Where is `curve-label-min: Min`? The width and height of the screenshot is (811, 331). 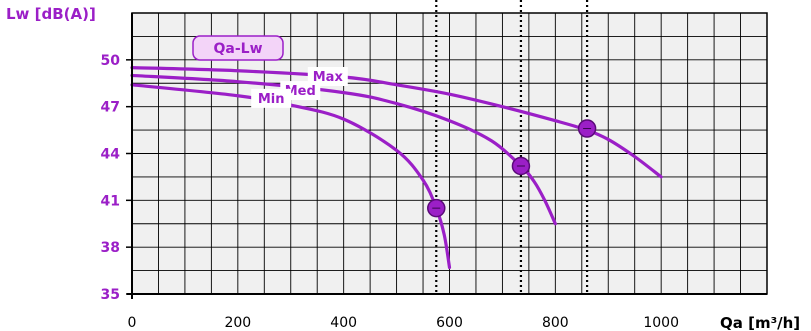
curve-label-min: Min is located at coordinates (271, 99).